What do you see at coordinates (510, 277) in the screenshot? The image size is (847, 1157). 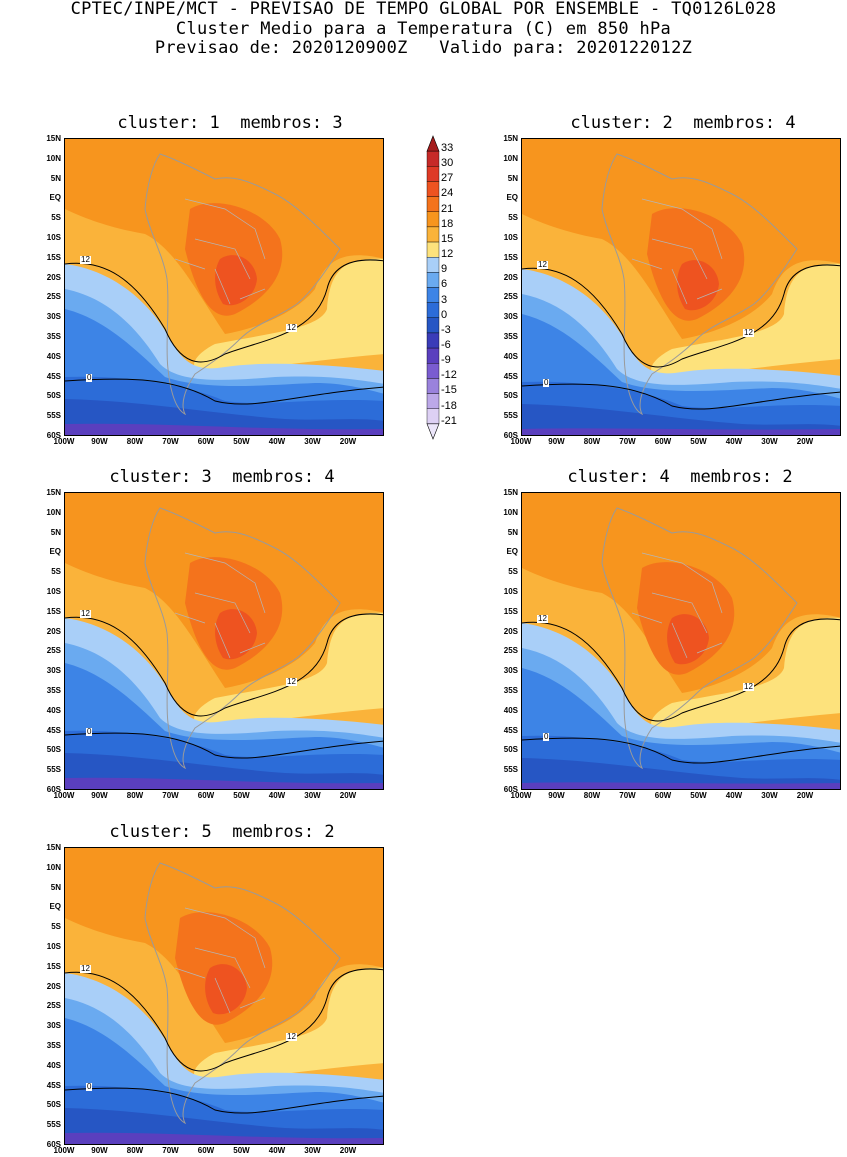 I see `latitude-label: 20S` at bounding box center [510, 277].